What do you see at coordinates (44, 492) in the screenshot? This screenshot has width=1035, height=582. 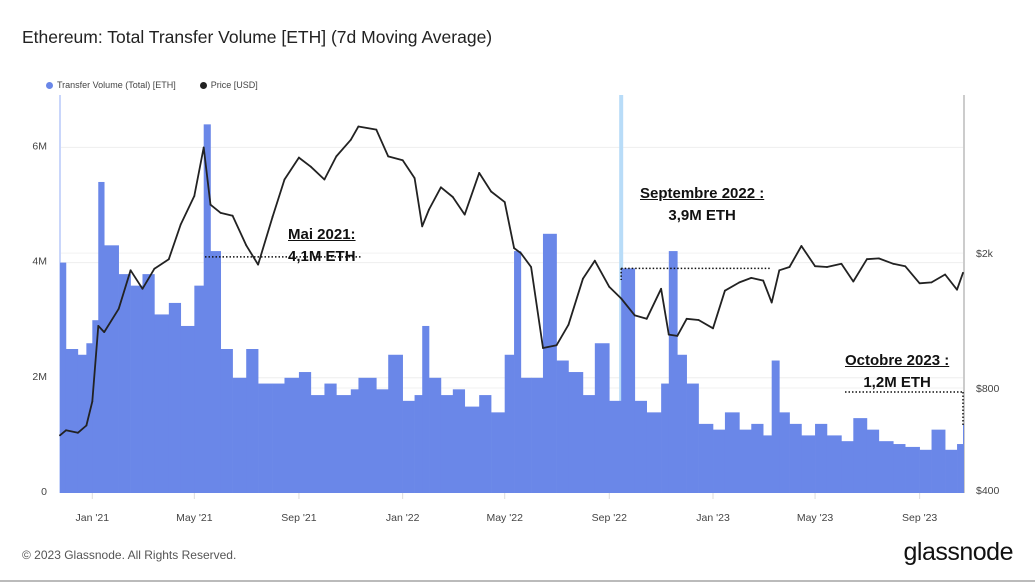 I see `y-left-tick-label: 0` at bounding box center [44, 492].